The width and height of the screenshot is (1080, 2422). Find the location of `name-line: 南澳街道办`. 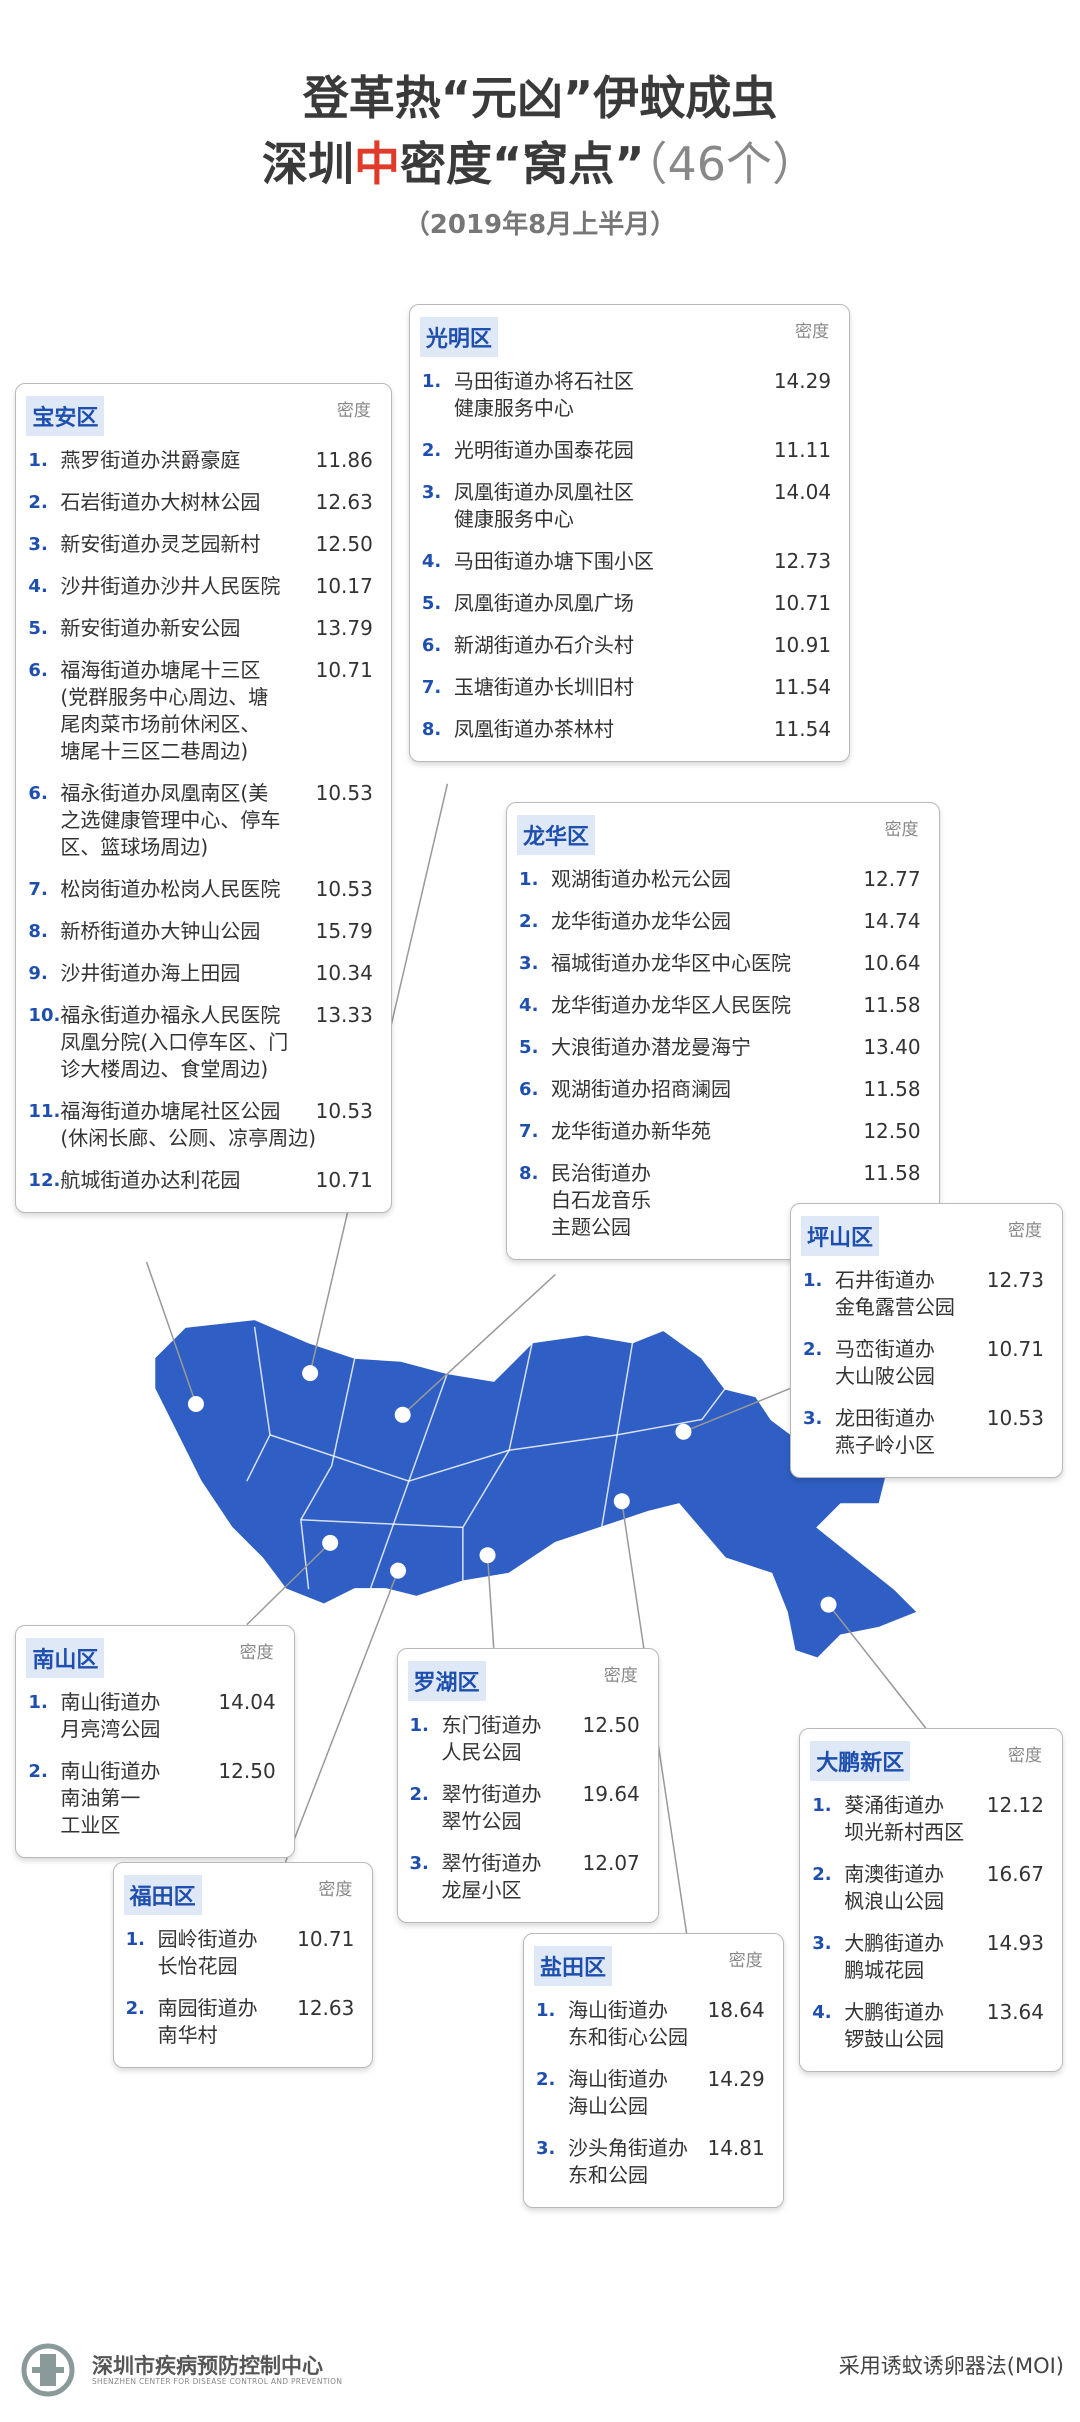

name-line: 南澳街道办 is located at coordinates (894, 1874).